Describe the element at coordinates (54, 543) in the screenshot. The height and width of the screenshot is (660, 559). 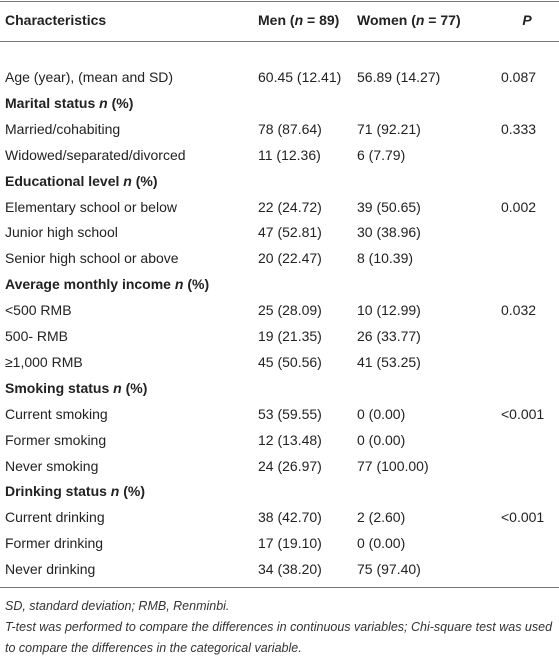
I see `row-label: Former drinking` at that location.